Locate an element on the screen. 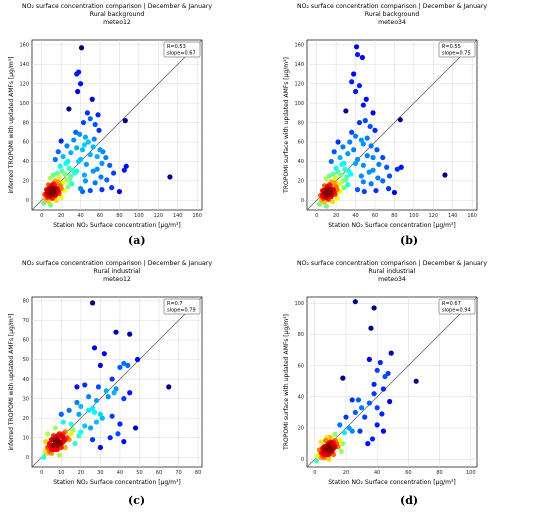 The height and width of the screenshot is (515, 550). x-tick-label: 20 is located at coordinates (336, 216).